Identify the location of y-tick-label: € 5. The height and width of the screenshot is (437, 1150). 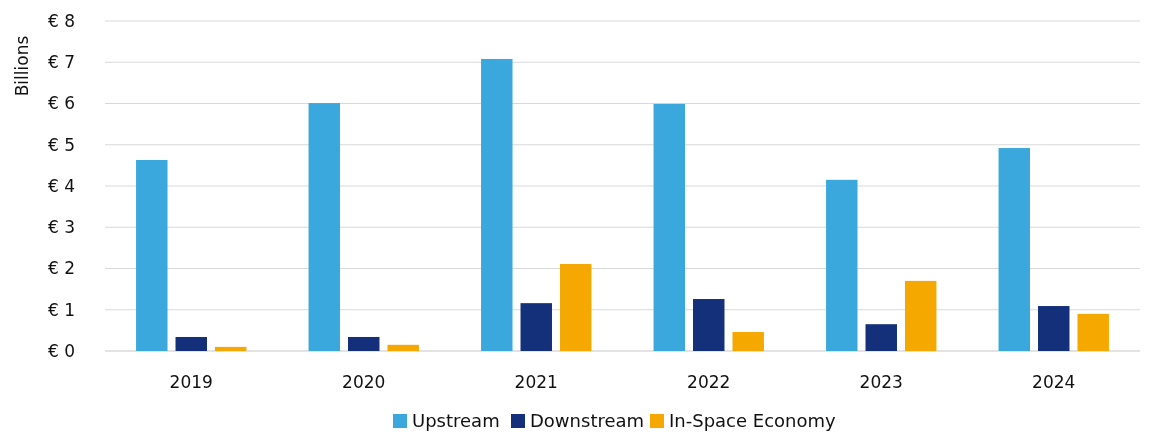
(62, 144).